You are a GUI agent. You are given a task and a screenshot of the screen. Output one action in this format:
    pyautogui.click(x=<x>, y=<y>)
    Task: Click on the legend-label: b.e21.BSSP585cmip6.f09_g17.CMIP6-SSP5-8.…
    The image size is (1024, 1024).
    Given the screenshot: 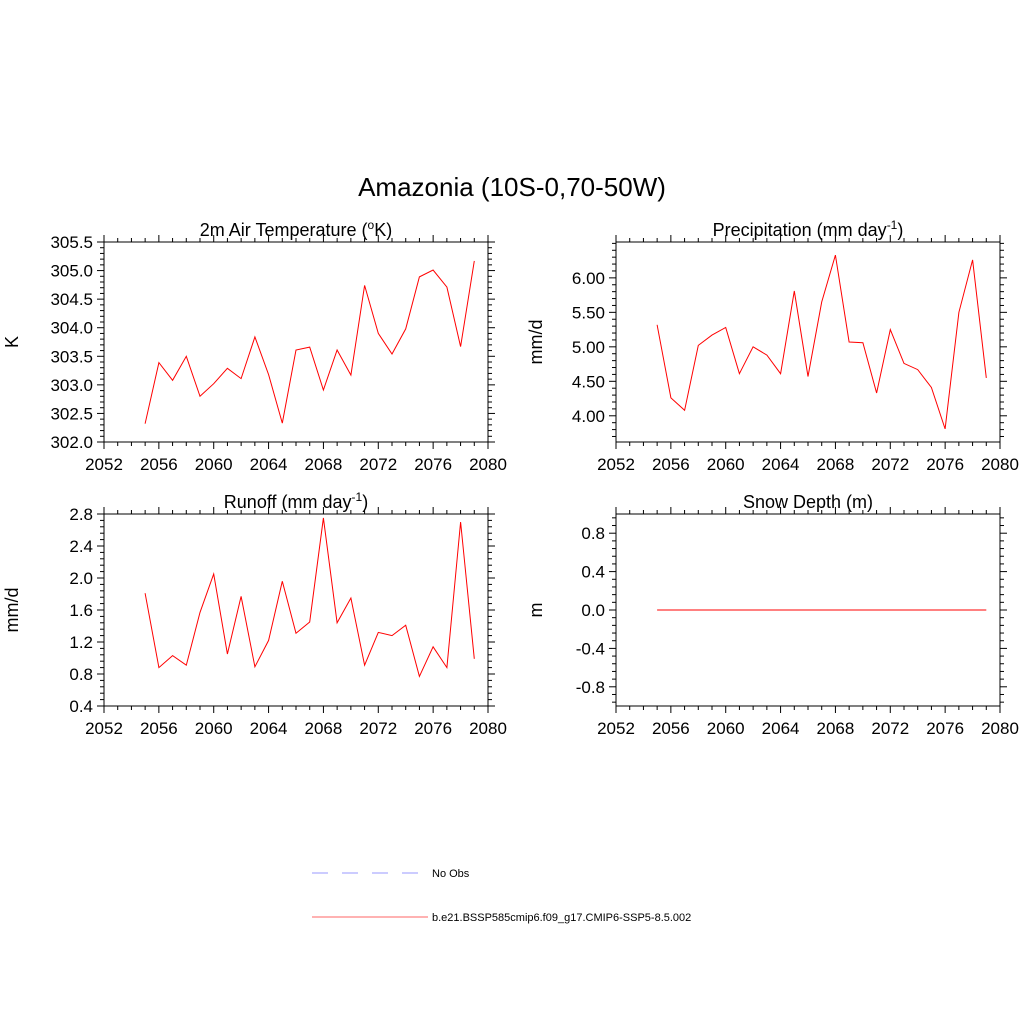 What is the action you would take?
    pyautogui.click(x=561, y=918)
    